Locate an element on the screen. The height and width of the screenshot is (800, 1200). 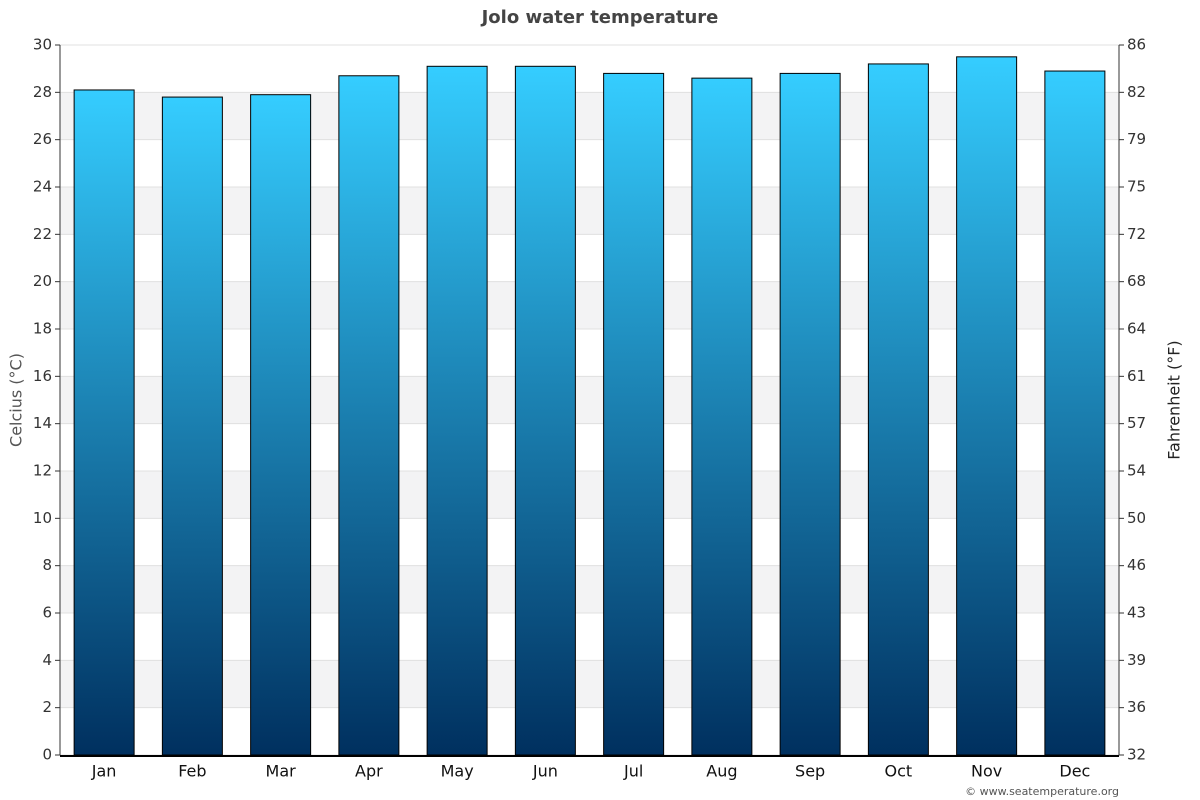
y-tick-label: 26 is located at coordinates (42, 139).